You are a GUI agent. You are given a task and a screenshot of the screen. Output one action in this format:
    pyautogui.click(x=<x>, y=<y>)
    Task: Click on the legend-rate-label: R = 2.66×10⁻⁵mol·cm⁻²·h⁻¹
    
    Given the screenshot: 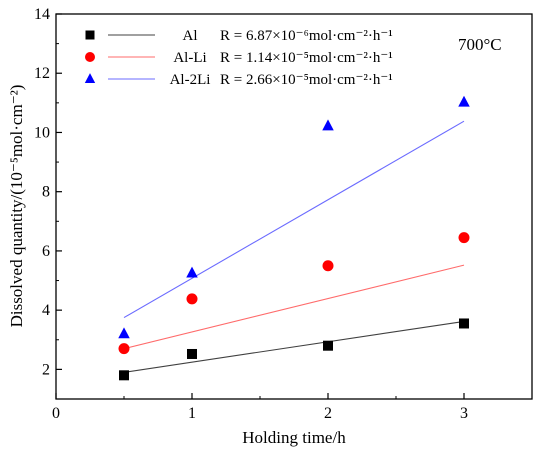 What is the action you would take?
    pyautogui.click(x=306, y=80)
    